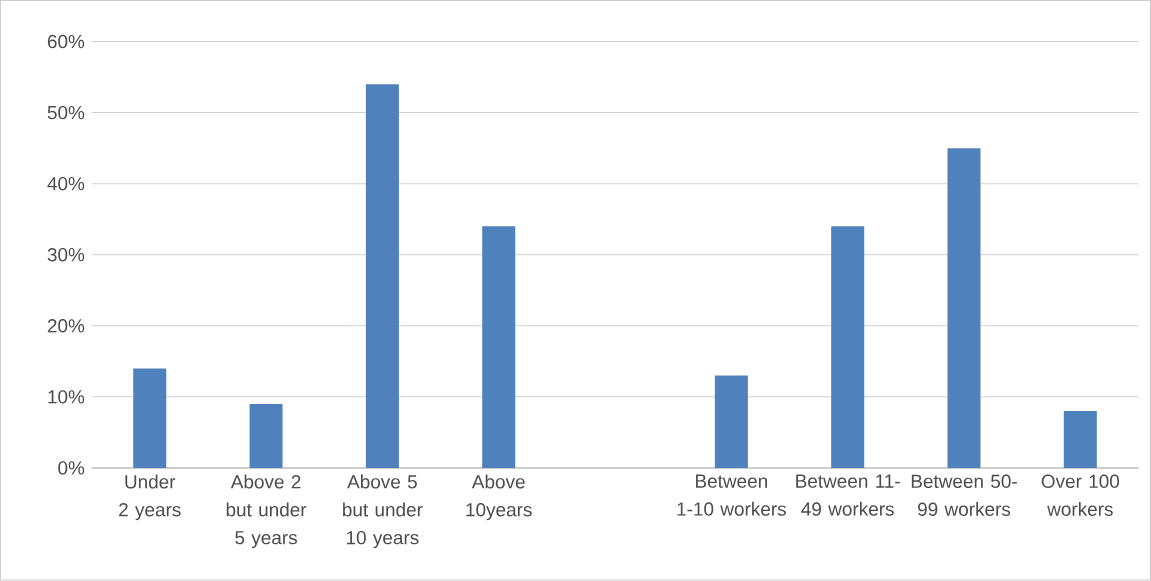 The image size is (1151, 581). I want to click on y-tick-label: 20%, so click(66, 326).